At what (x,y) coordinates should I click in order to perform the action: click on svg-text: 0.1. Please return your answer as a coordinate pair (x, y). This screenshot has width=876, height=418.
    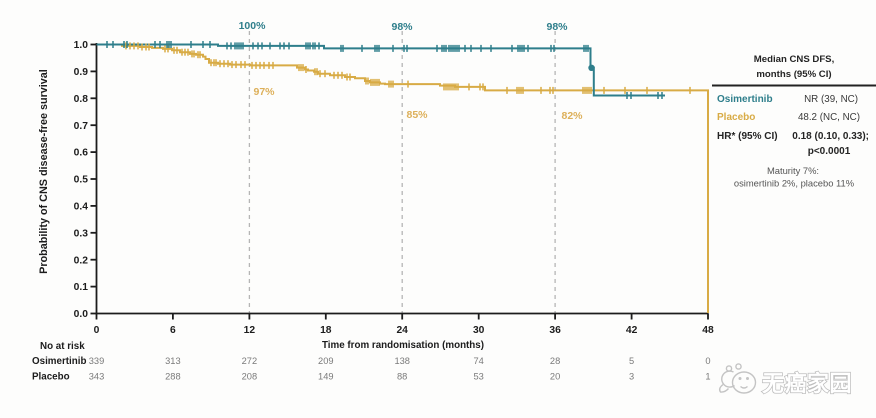
    Looking at the image, I should click on (81, 287).